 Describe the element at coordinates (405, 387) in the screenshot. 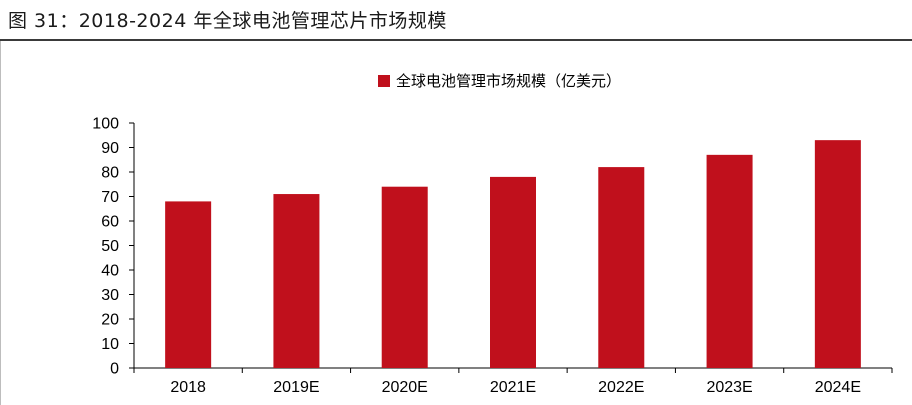

I see `x-tick-label: 2020E` at that location.